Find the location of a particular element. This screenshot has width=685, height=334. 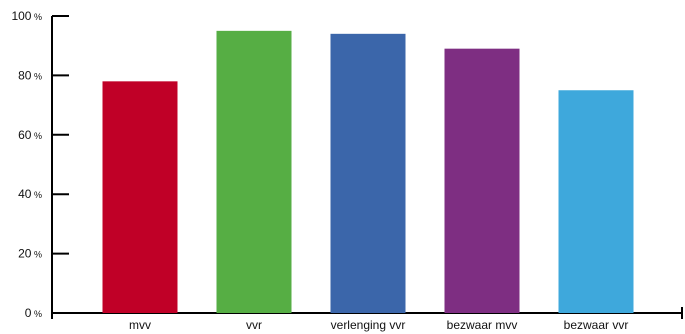

y-tick-label: 20 % is located at coordinates (30, 254).